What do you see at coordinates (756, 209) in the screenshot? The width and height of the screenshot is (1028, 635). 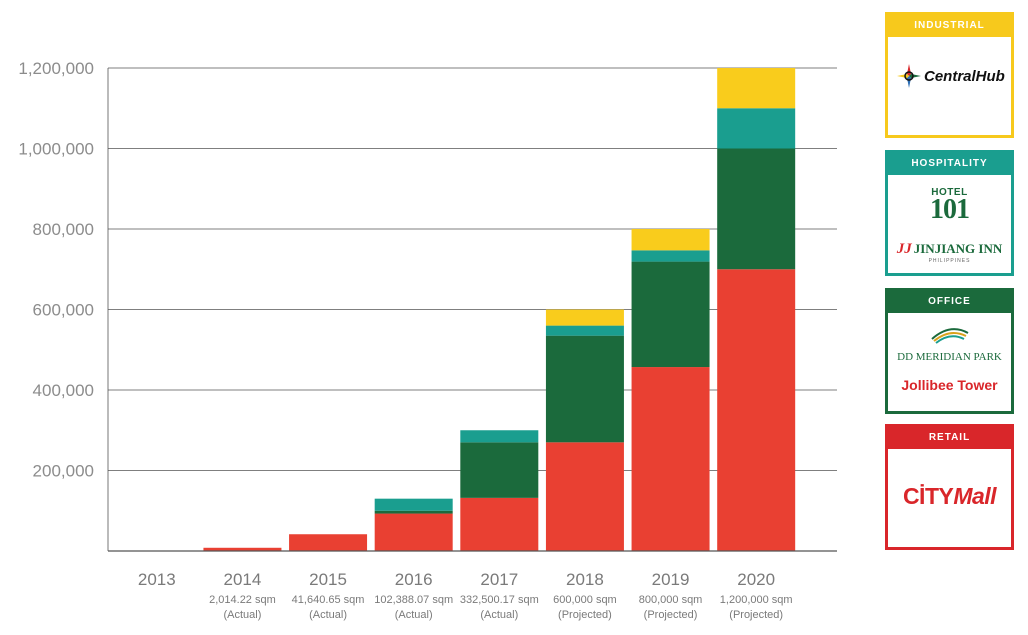 I see `bar-office-2020` at bounding box center [756, 209].